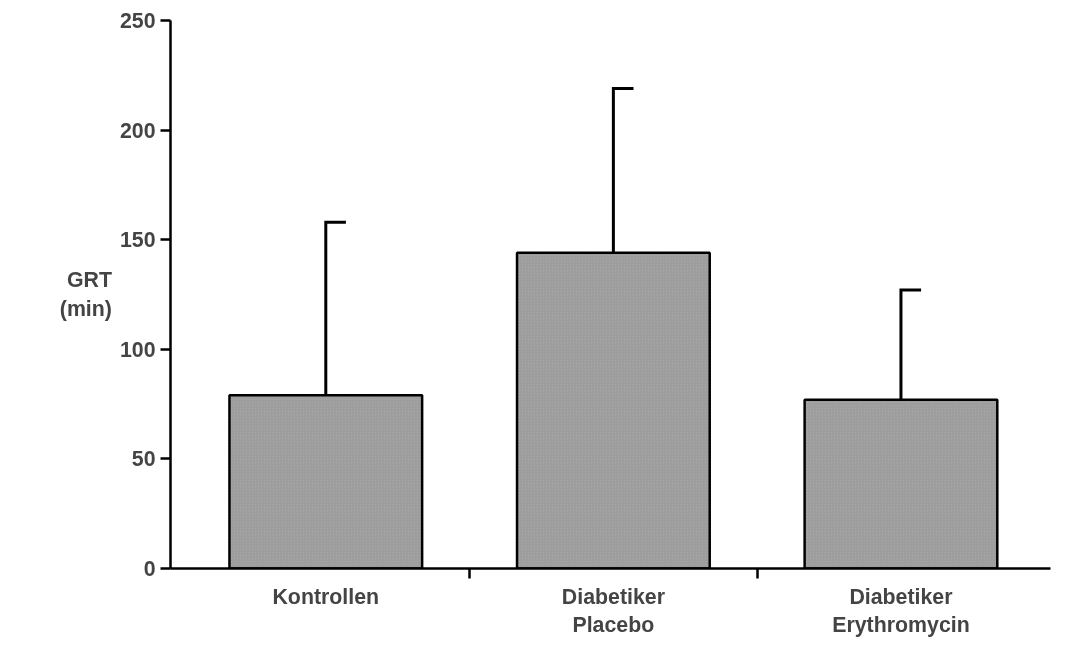  What do you see at coordinates (326, 596) in the screenshot?
I see `x-tick-label: Kontrollen` at bounding box center [326, 596].